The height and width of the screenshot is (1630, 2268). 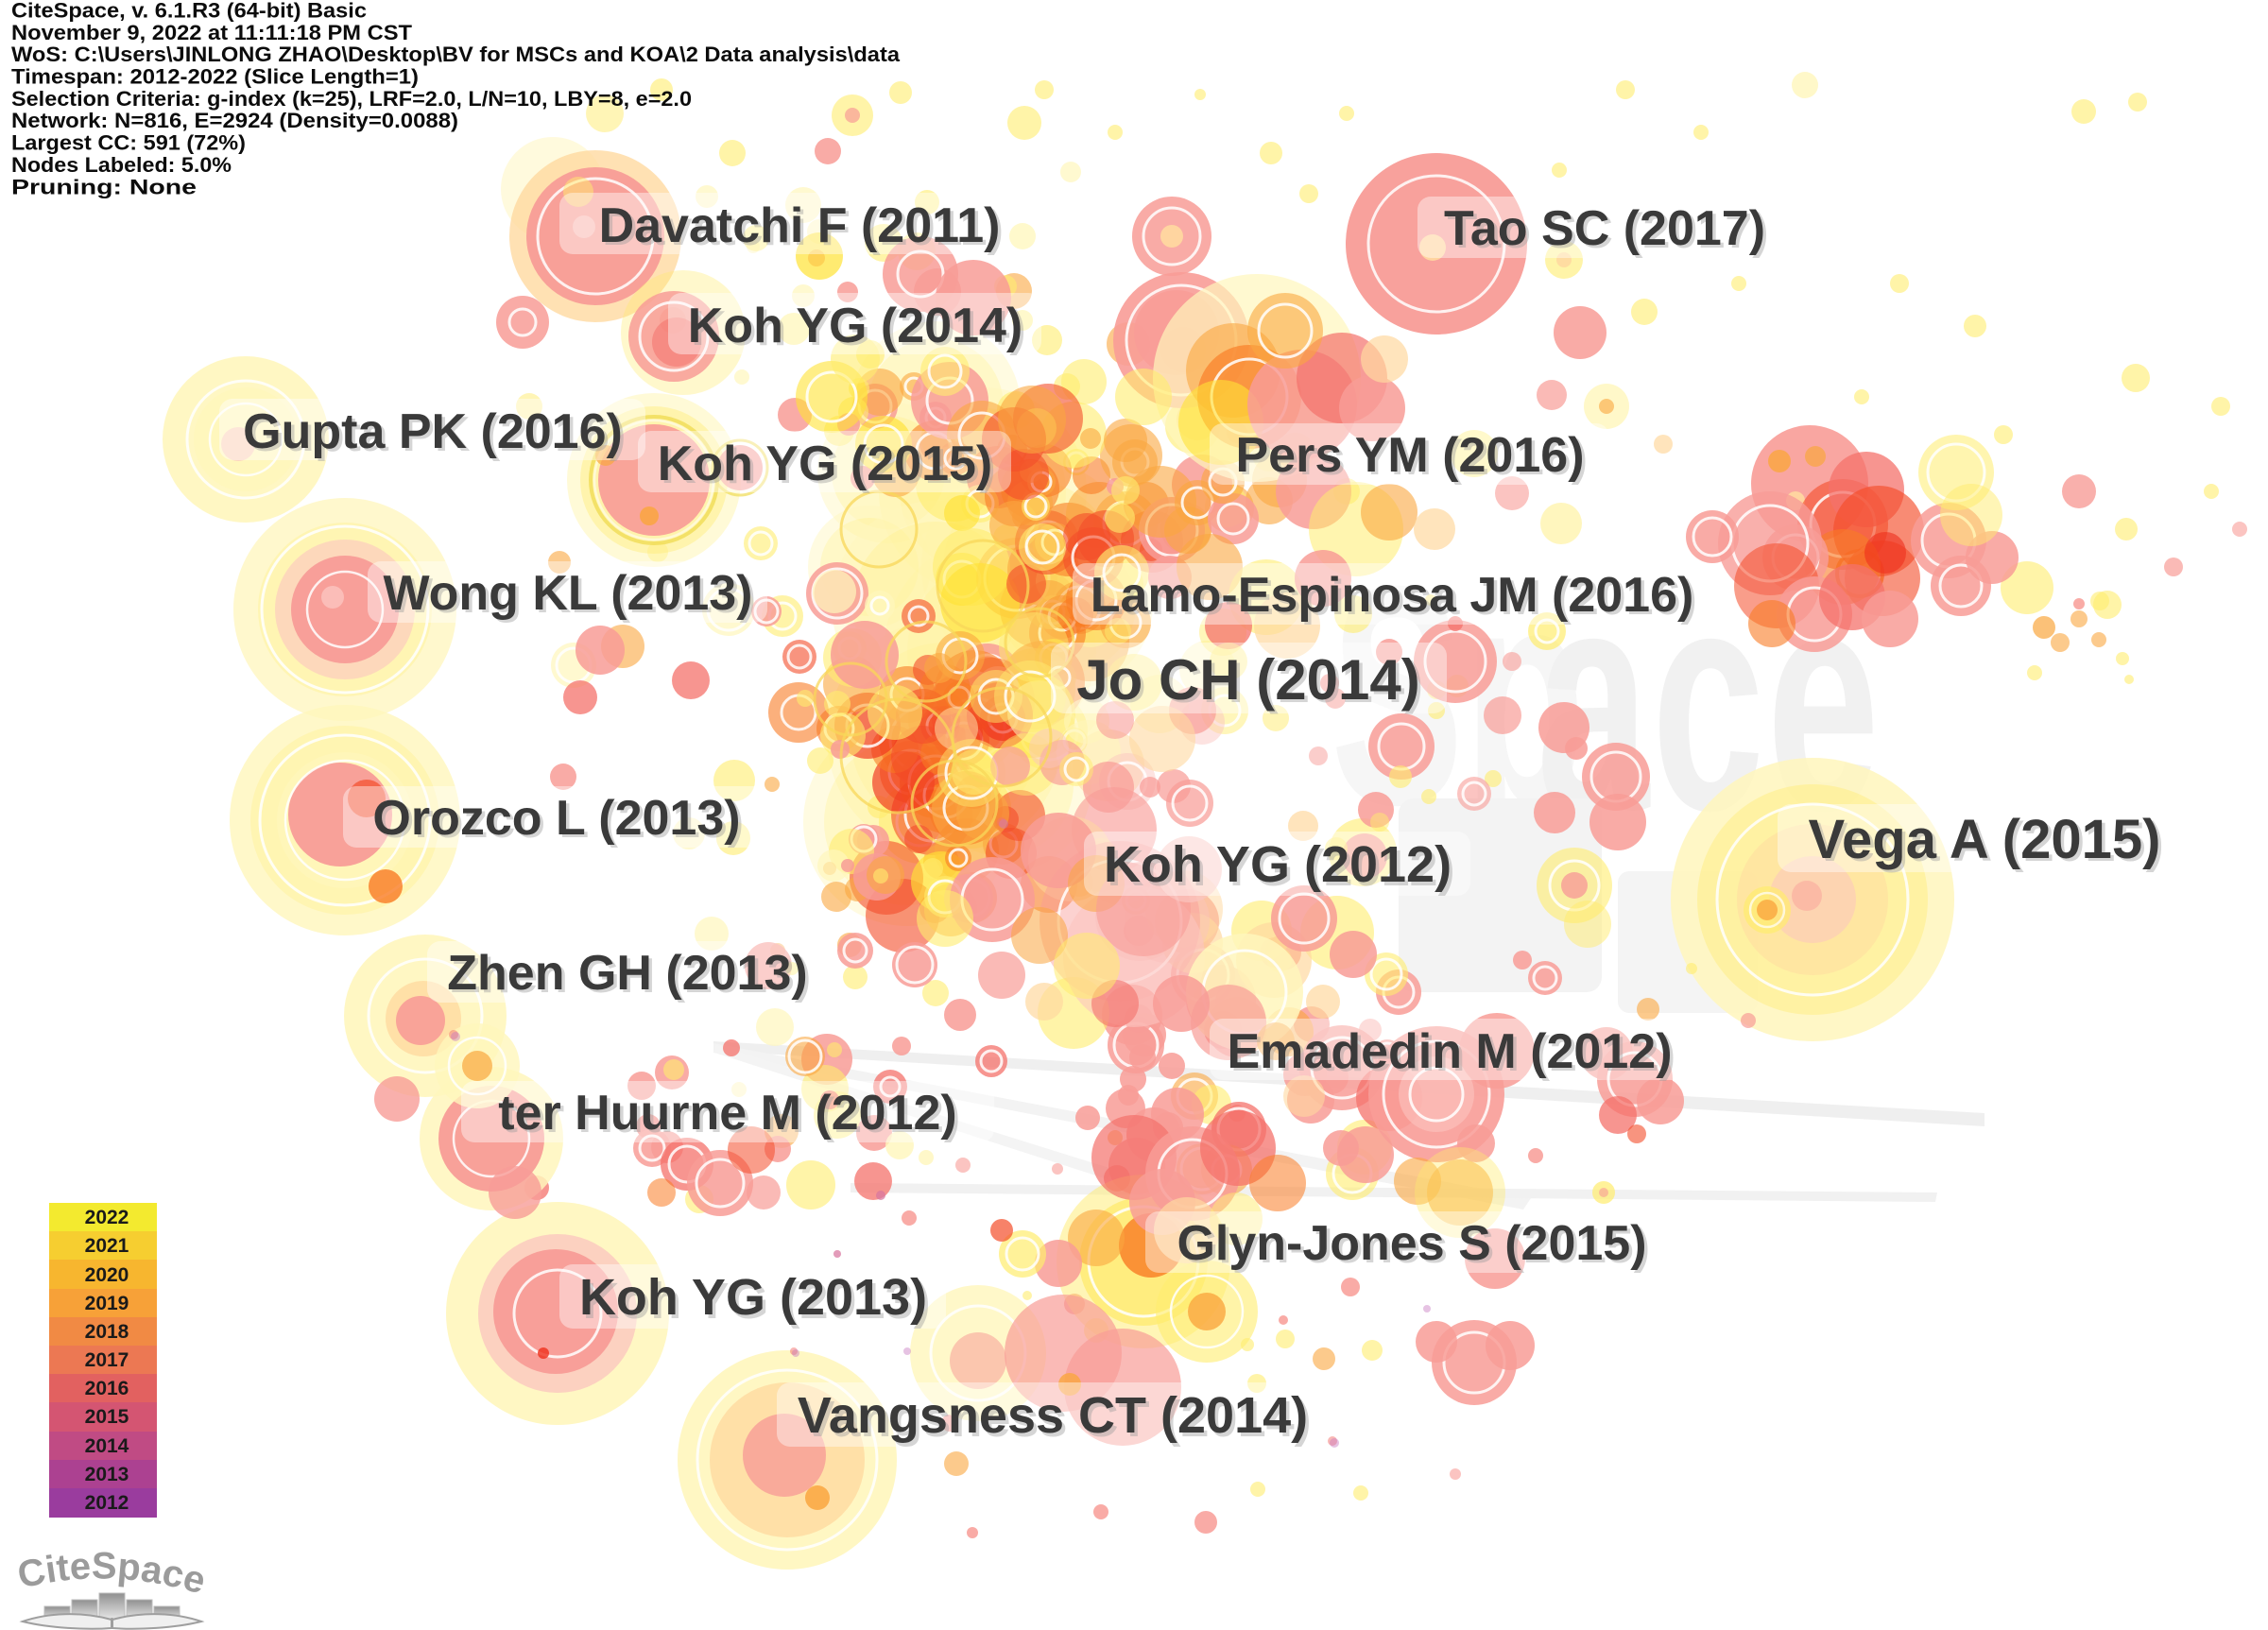 I want to click on svg-text: Largest CC: 591 (72%), so click(x=128, y=143).